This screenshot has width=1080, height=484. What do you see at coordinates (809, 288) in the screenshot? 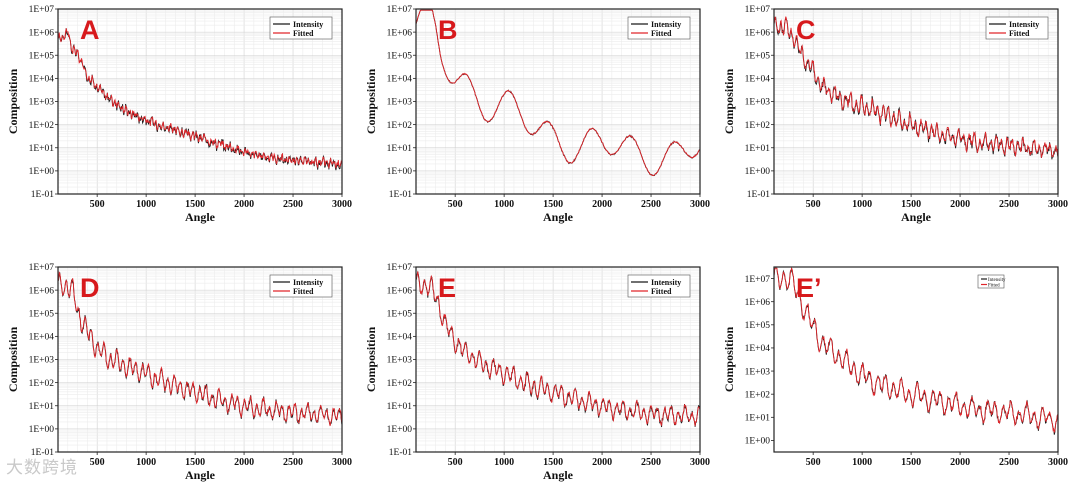
I see `panel-label: E’` at bounding box center [809, 288].